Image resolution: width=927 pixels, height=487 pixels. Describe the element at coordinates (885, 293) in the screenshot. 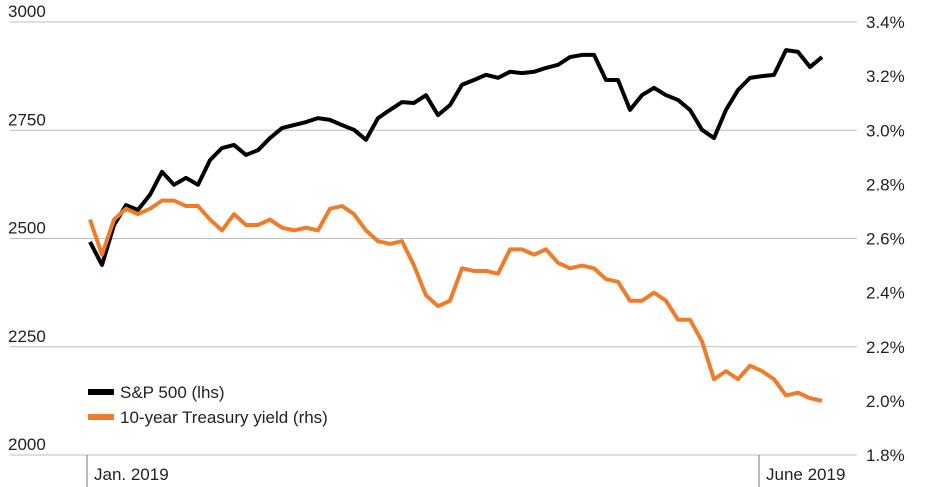

I see `y2-tick-label: 2.4%` at that location.